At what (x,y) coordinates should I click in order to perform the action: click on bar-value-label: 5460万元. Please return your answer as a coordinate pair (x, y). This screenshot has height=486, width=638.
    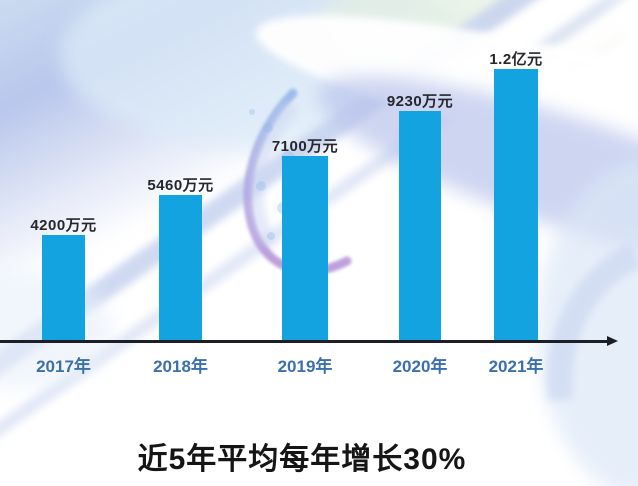
    Looking at the image, I should click on (180, 185).